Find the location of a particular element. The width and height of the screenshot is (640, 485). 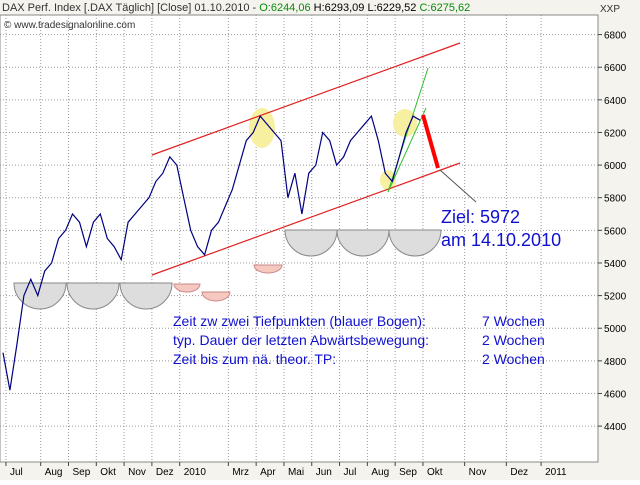

pointer-line is located at coordinates (458, 186).